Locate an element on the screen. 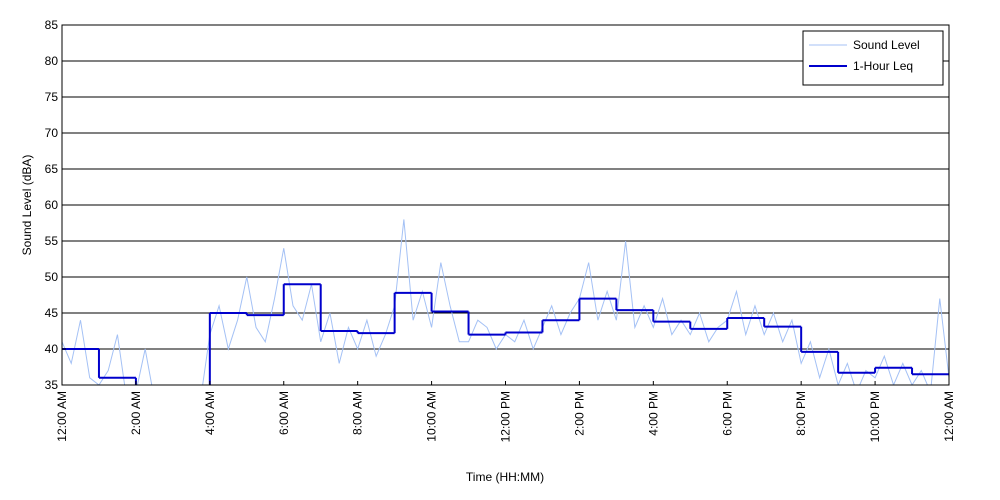  y-tick-label: 70 is located at coordinates (52, 133).